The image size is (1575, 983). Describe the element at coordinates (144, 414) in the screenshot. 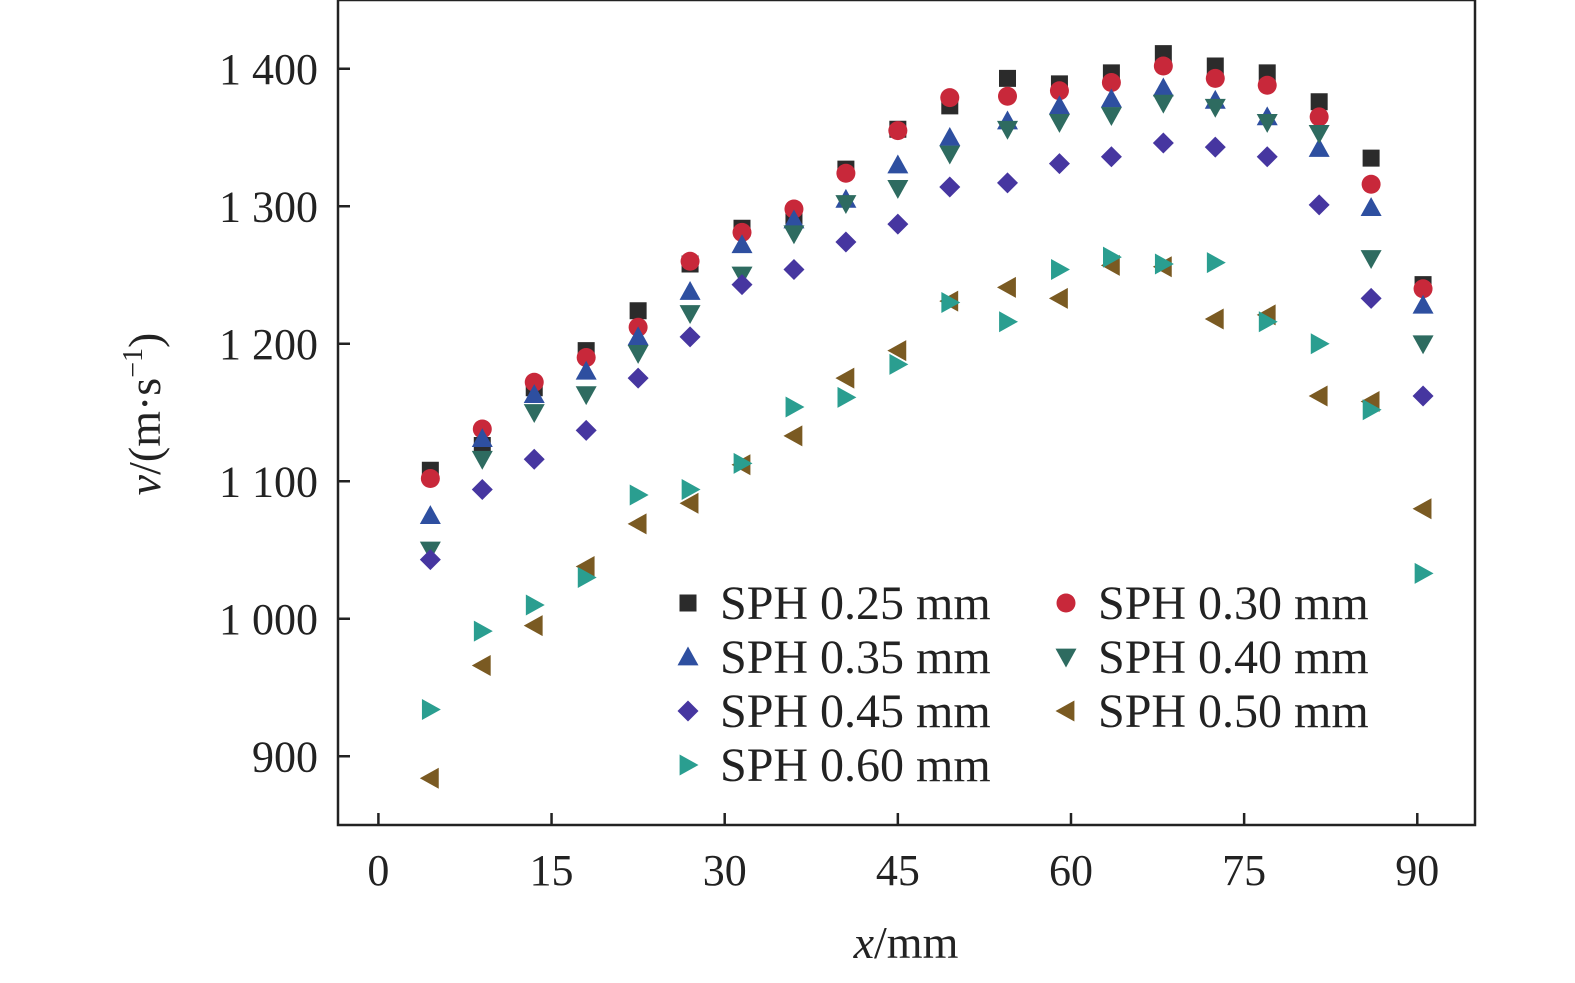

I see `y-axis-title: v/(m·s−1)` at that location.